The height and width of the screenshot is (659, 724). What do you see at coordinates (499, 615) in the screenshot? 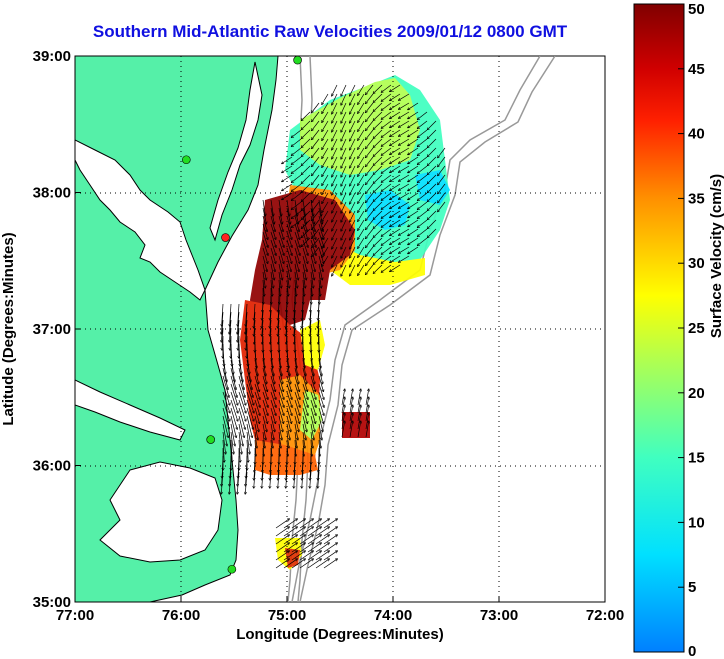
I see `x-tick-label: 73:00` at bounding box center [499, 615].